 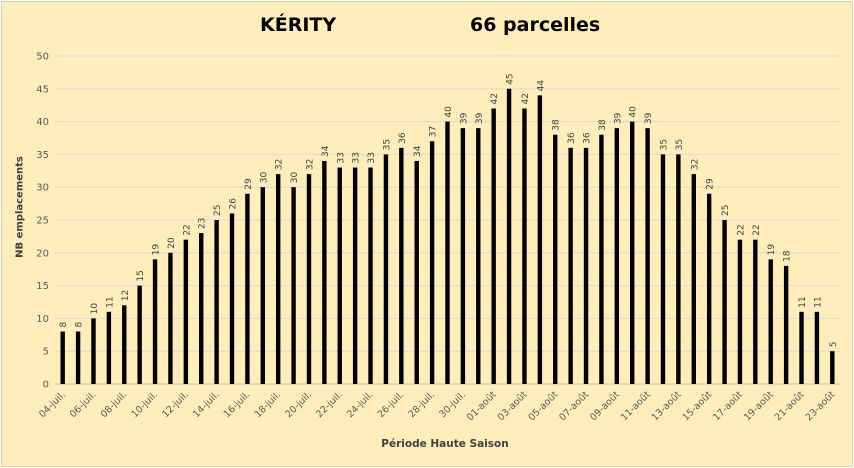 What do you see at coordinates (175, 404) in the screenshot?
I see `x-tick-label: 12-juil.` at bounding box center [175, 404].